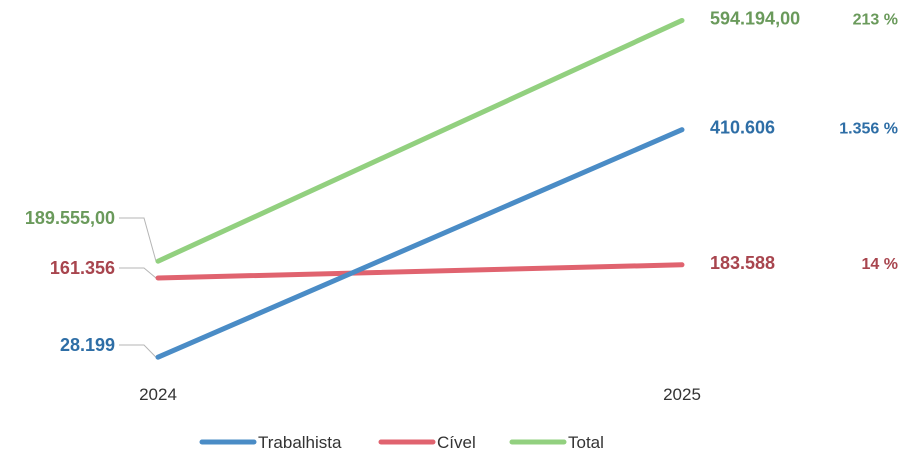  I want to click on leader-lines, so click(138, 287).